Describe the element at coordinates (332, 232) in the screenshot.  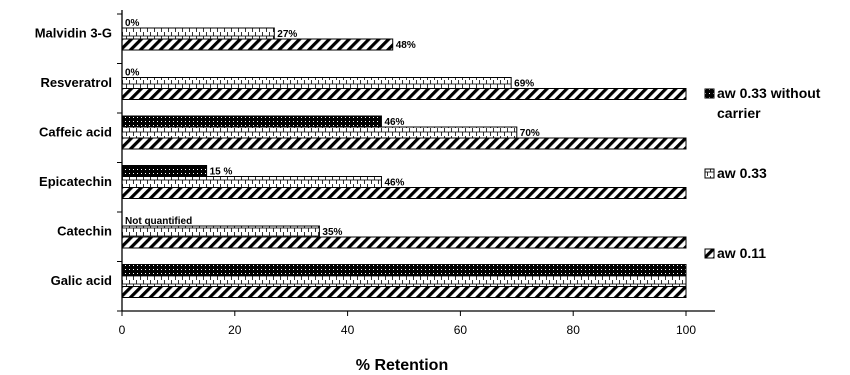
I see `data-label: 35%` at that location.